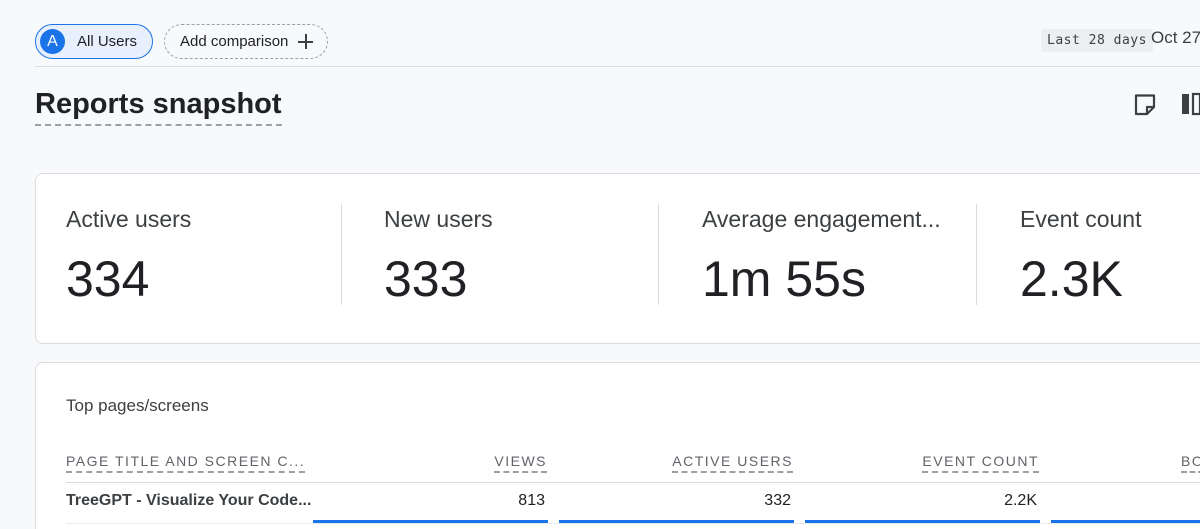 Image resolution: width=1200 pixels, height=529 pixels. What do you see at coordinates (732, 463) in the screenshot?
I see `column-header-active-users: ACTIVE USERS` at bounding box center [732, 463].